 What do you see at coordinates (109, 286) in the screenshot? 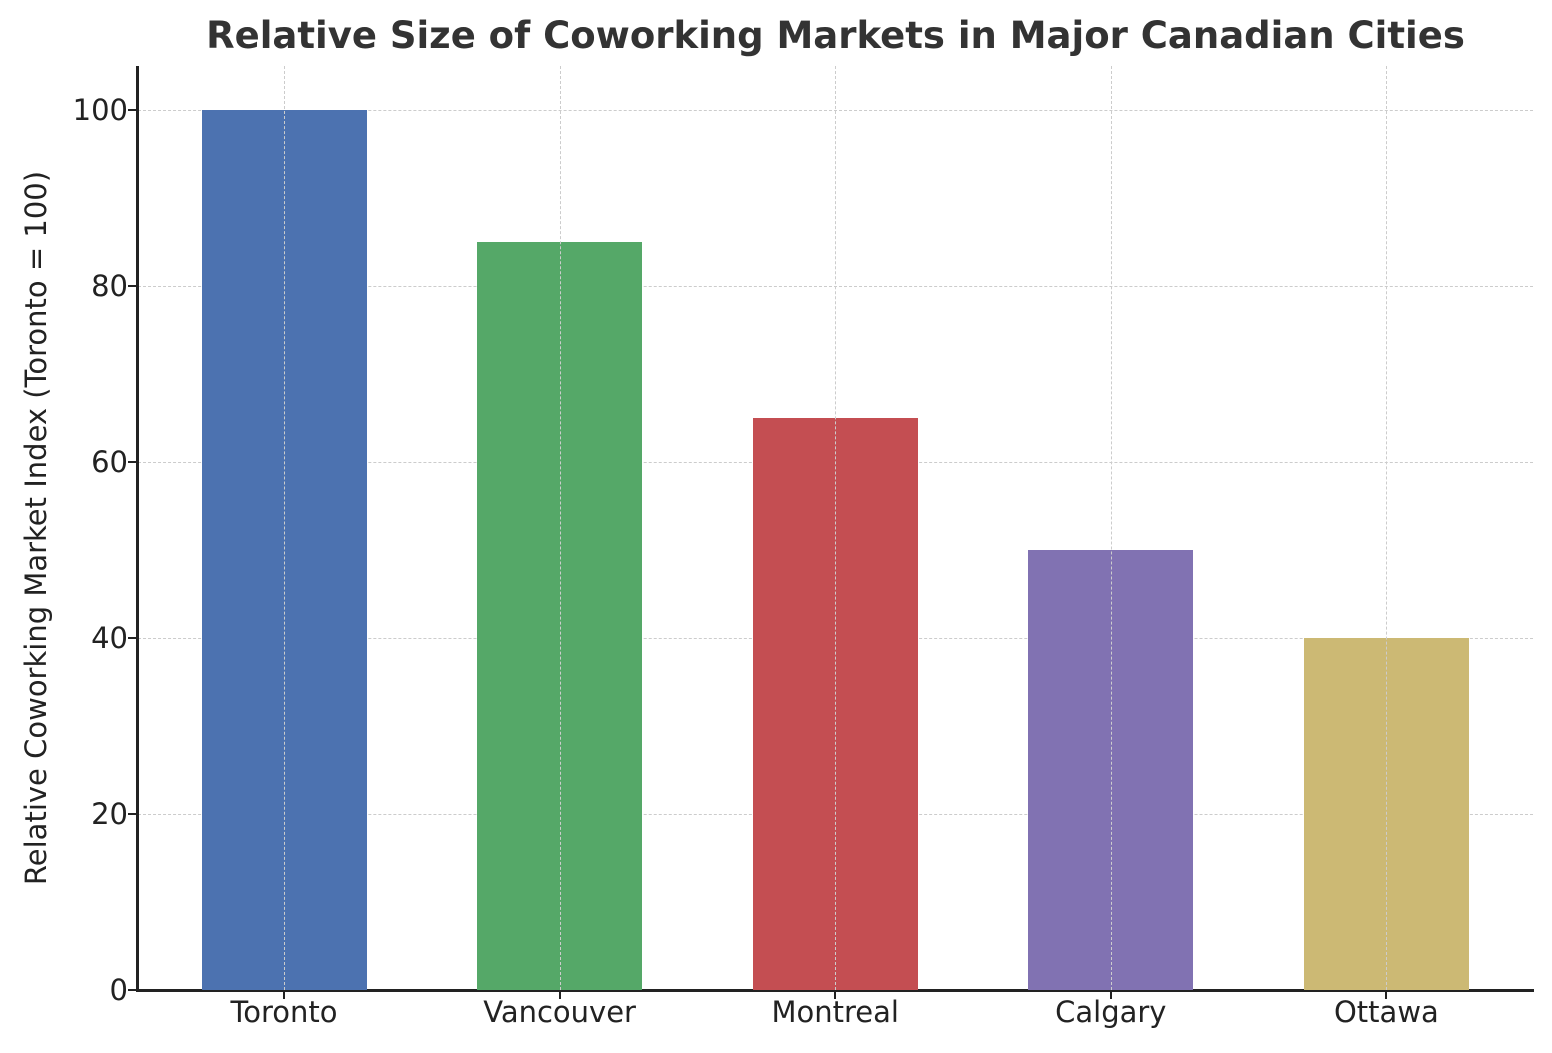
I see `y-tick-label: 80` at bounding box center [109, 286].